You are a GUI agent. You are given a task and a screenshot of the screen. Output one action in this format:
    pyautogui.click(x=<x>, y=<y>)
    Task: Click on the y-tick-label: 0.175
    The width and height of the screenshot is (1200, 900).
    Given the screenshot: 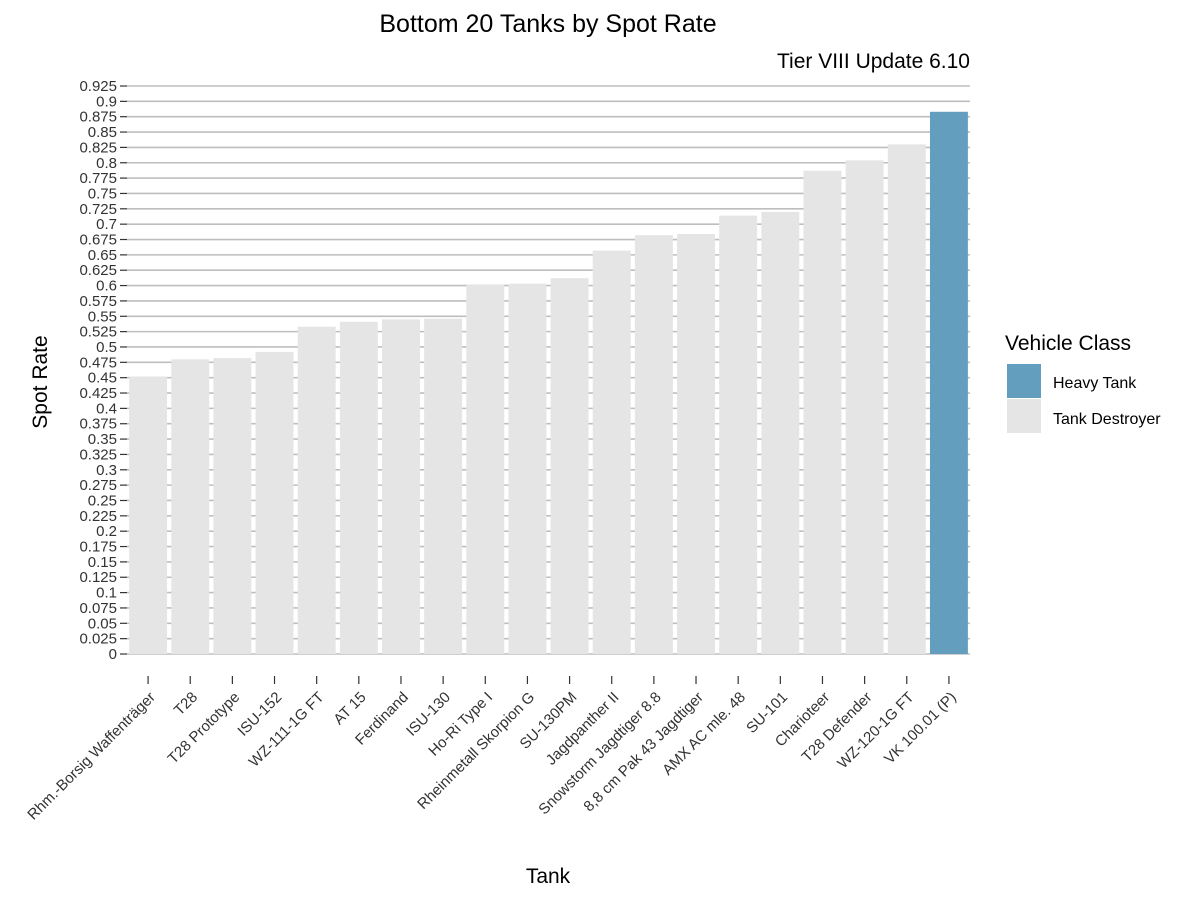 What is the action you would take?
    pyautogui.click(x=98, y=547)
    